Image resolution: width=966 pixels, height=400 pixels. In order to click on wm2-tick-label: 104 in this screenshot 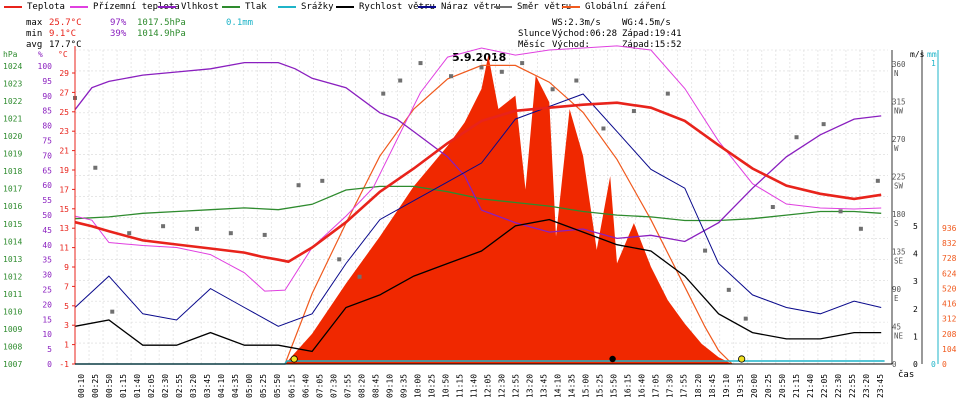, I will do `click(949, 349)`.